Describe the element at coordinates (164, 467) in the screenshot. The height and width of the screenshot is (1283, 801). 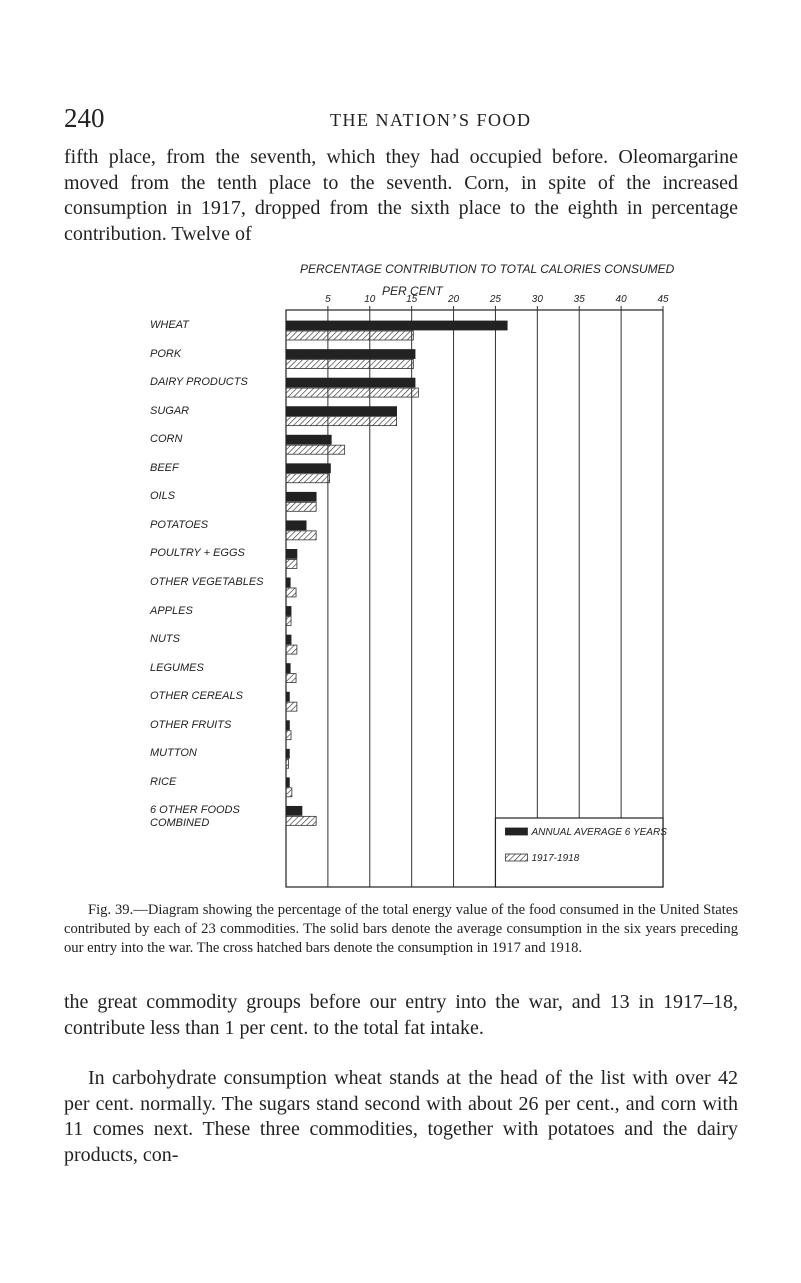
I see `category-label: BEEF` at that location.